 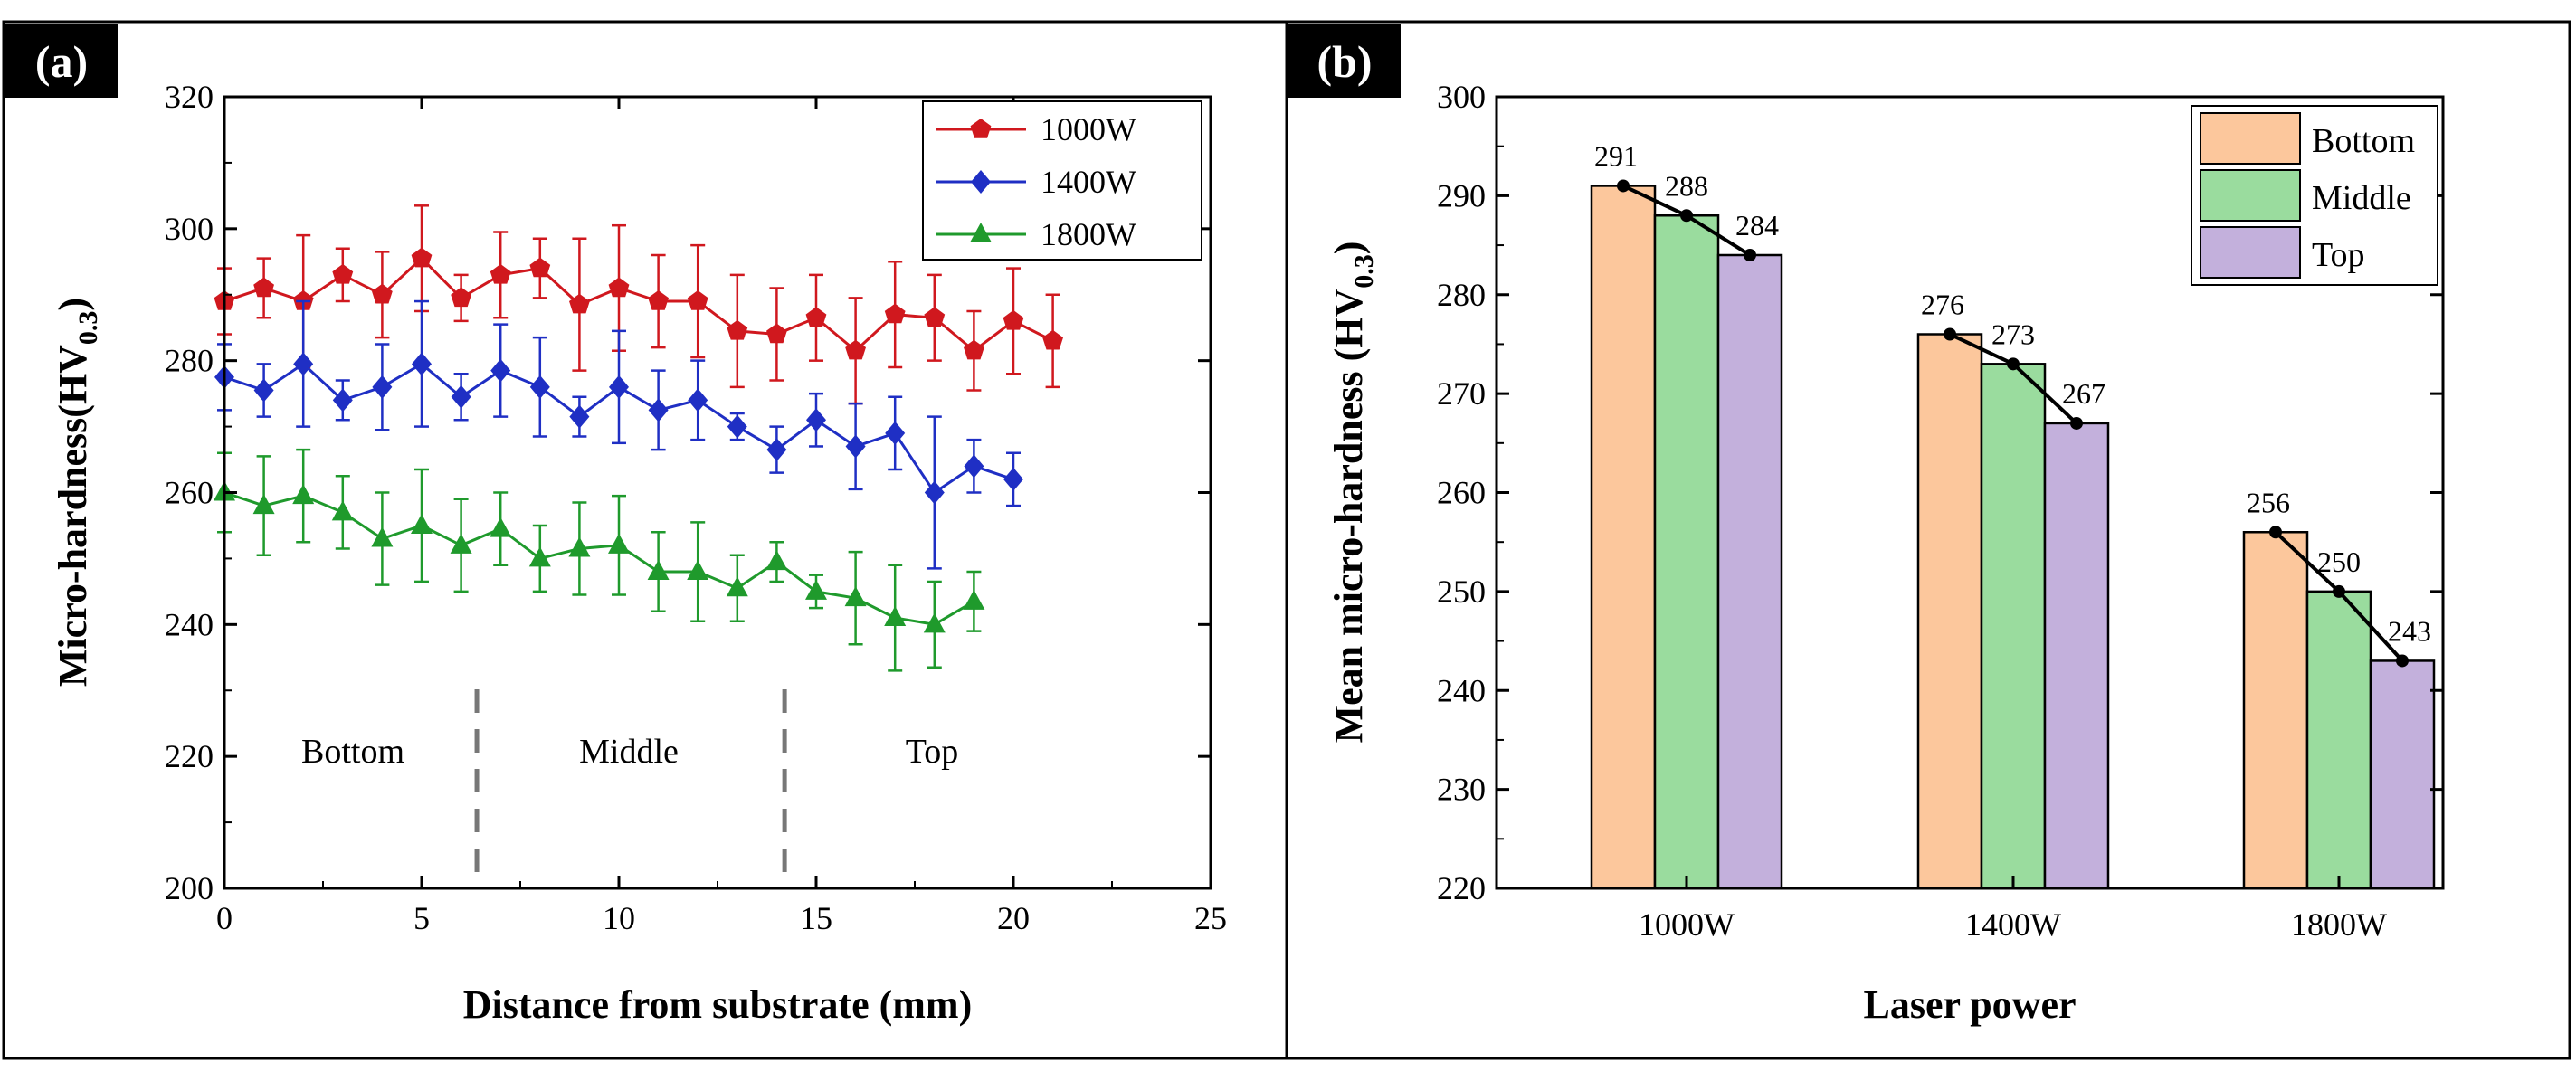 I want to click on bar-bottom-1000w, so click(x=1623, y=537).